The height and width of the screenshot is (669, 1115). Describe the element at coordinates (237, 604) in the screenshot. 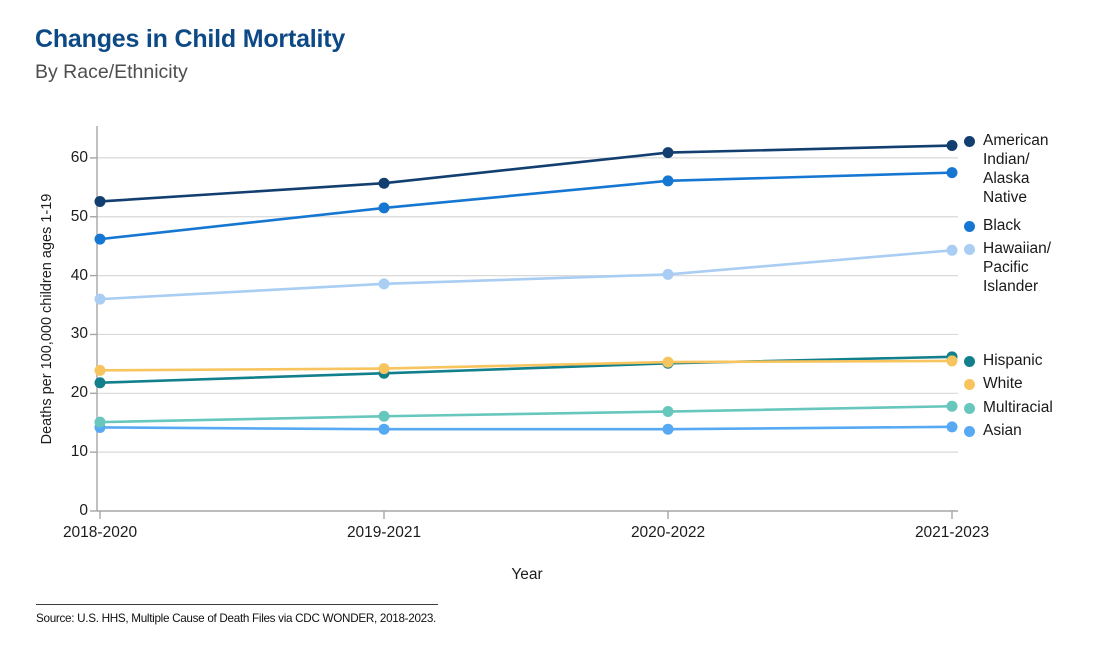

I see `source-divider` at that location.